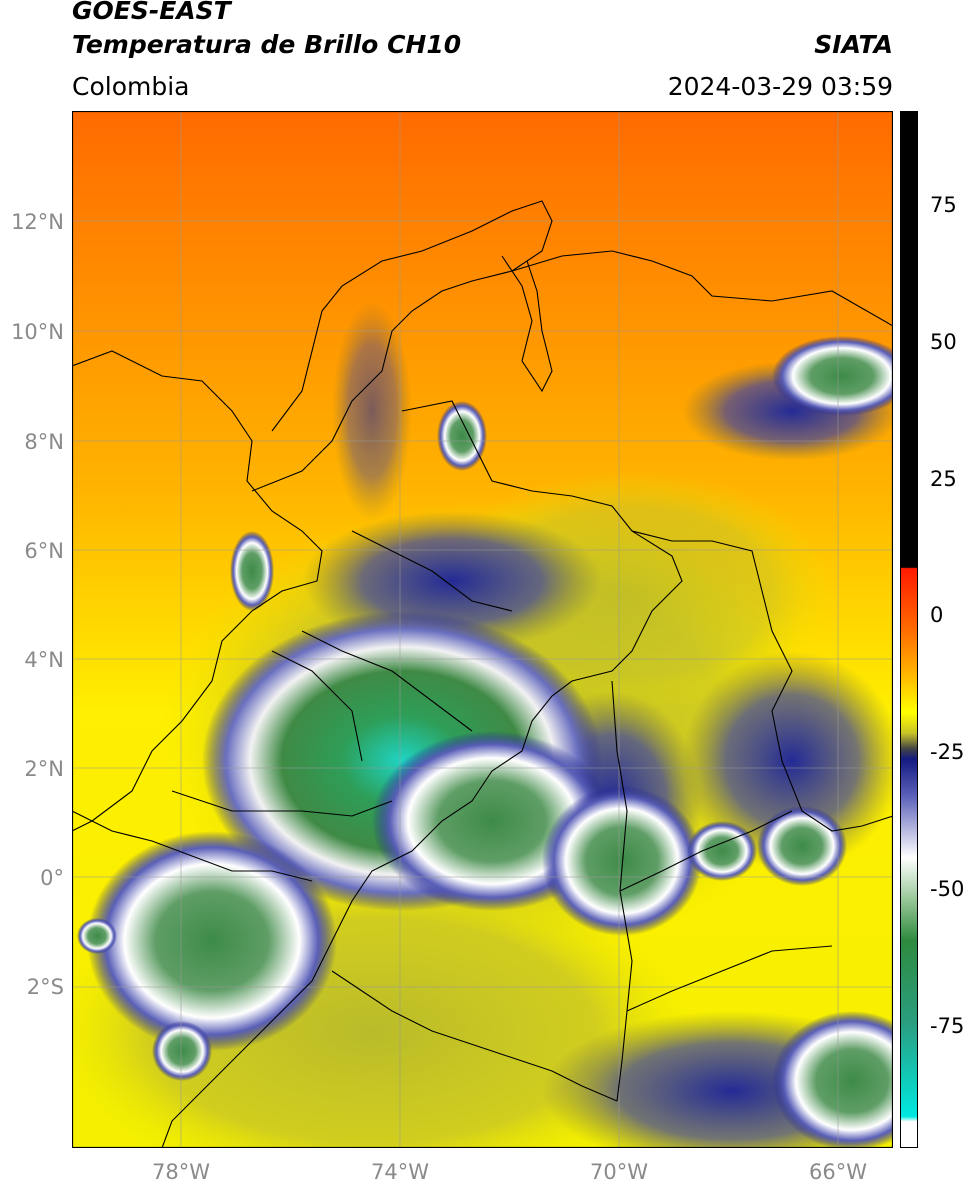 This screenshot has height=1190, width=966. What do you see at coordinates (267, 44) in the screenshot?
I see `product-title: Temperatura de Brillo CH10` at bounding box center [267, 44].